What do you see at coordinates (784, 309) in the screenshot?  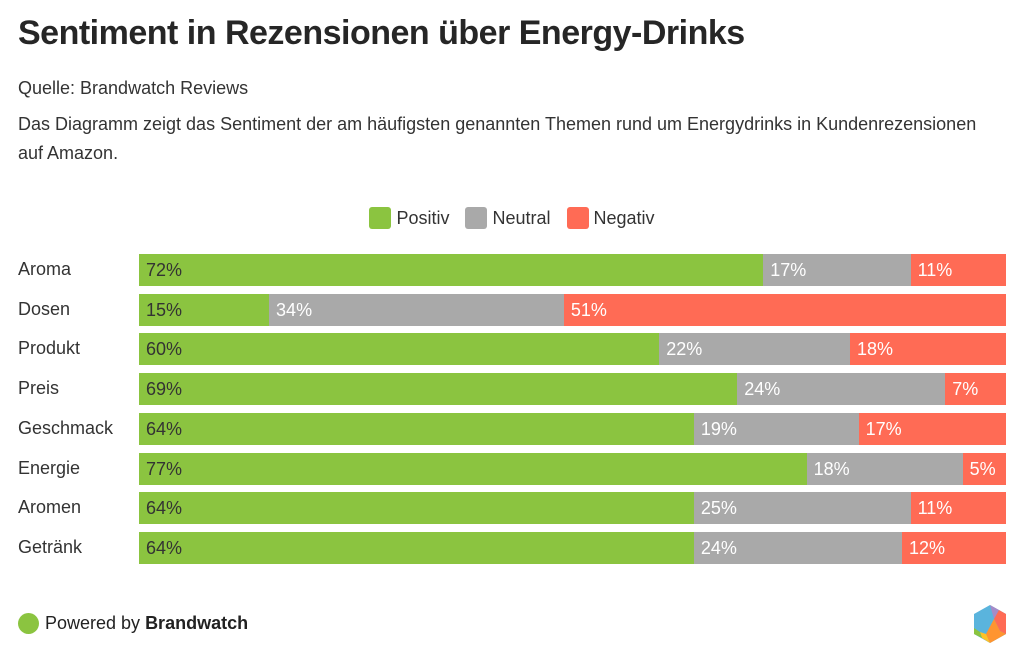 I see `bar-segment-negativ-dosen` at bounding box center [784, 309].